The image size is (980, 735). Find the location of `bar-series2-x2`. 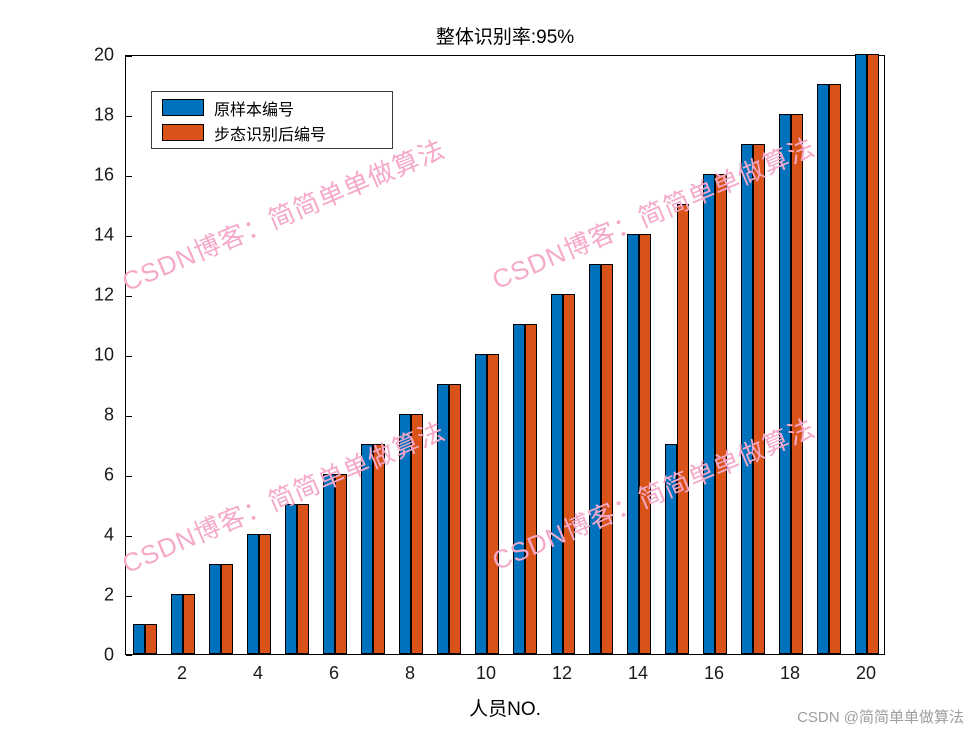

bar-series2-x2 is located at coordinates (189, 624).